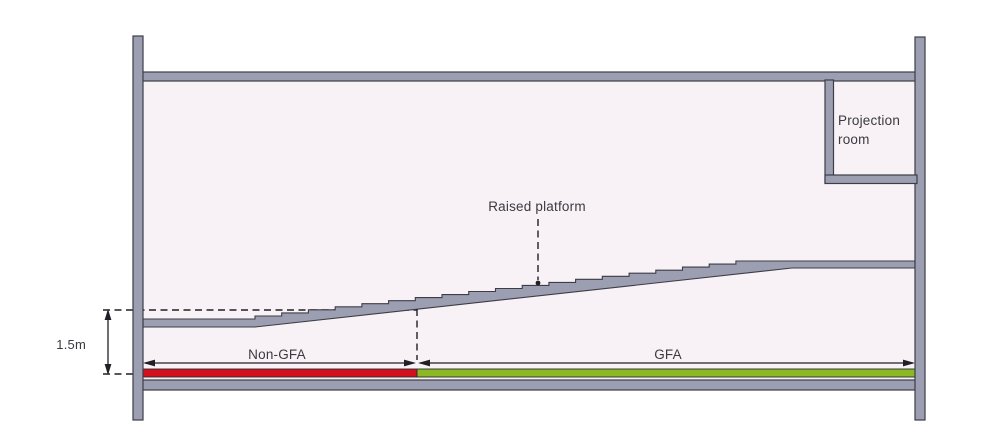 The height and width of the screenshot is (433, 1000). Describe the element at coordinates (424, 363) in the screenshot. I see `gfa-arrowhead-left` at that location.